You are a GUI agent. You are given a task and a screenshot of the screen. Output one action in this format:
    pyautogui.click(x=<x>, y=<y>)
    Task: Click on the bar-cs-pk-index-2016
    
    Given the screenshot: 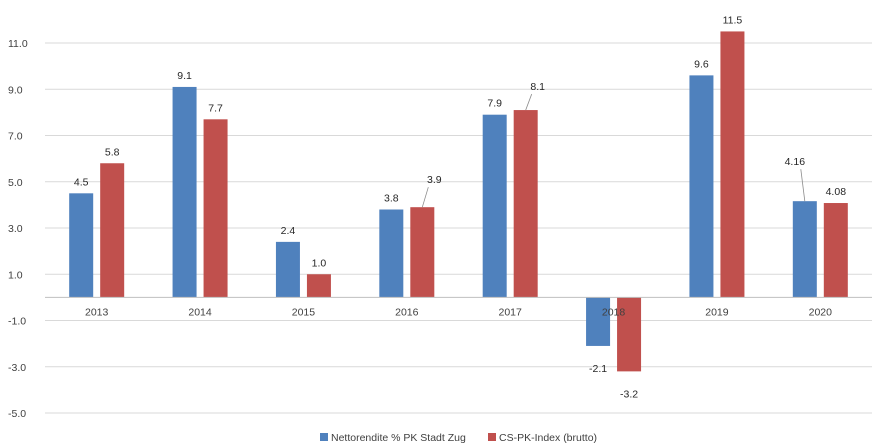 What is the action you would take?
    pyautogui.click(x=422, y=252)
    